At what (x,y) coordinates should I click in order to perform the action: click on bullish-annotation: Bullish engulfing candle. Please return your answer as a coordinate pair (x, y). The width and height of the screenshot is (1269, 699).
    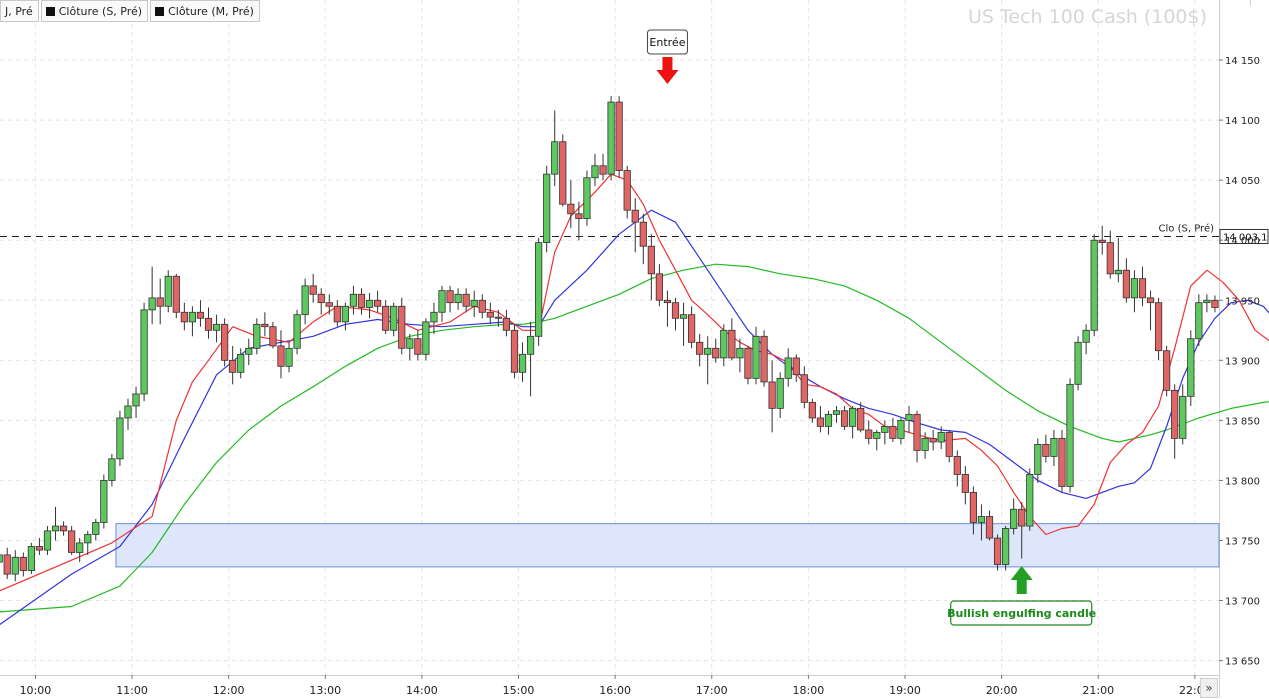
    Looking at the image, I should click on (1021, 596).